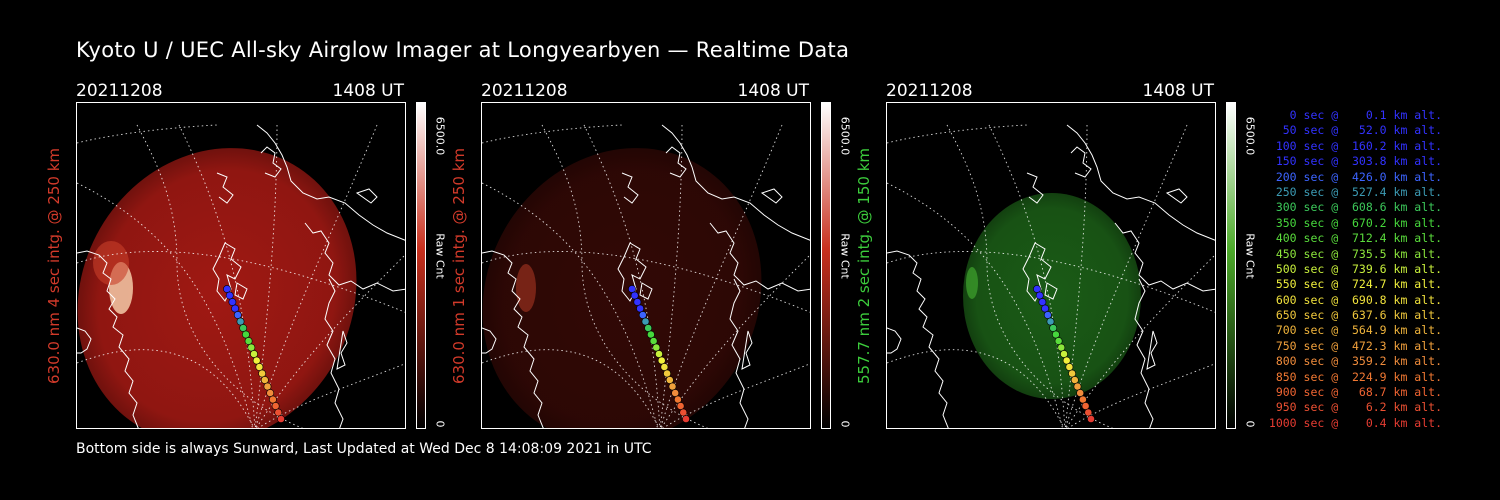  What do you see at coordinates (526, 288) in the screenshot?
I see `aurora-bright-spot` at bounding box center [526, 288].